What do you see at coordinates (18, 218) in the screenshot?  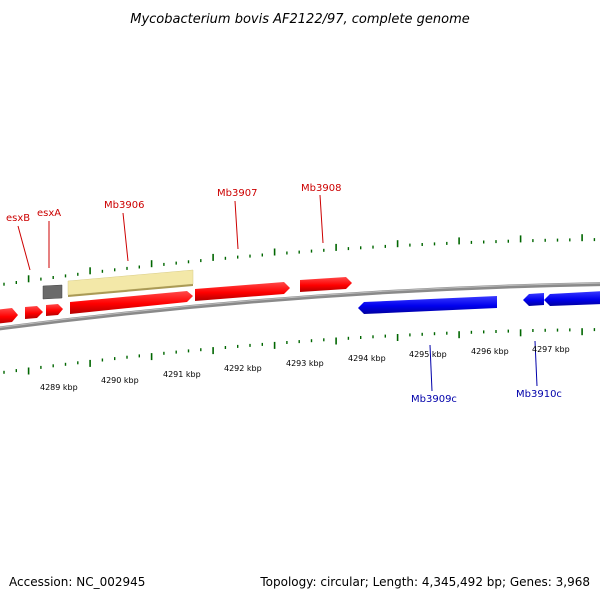 I see `gene-label-esxB: esxB` at bounding box center [18, 218].